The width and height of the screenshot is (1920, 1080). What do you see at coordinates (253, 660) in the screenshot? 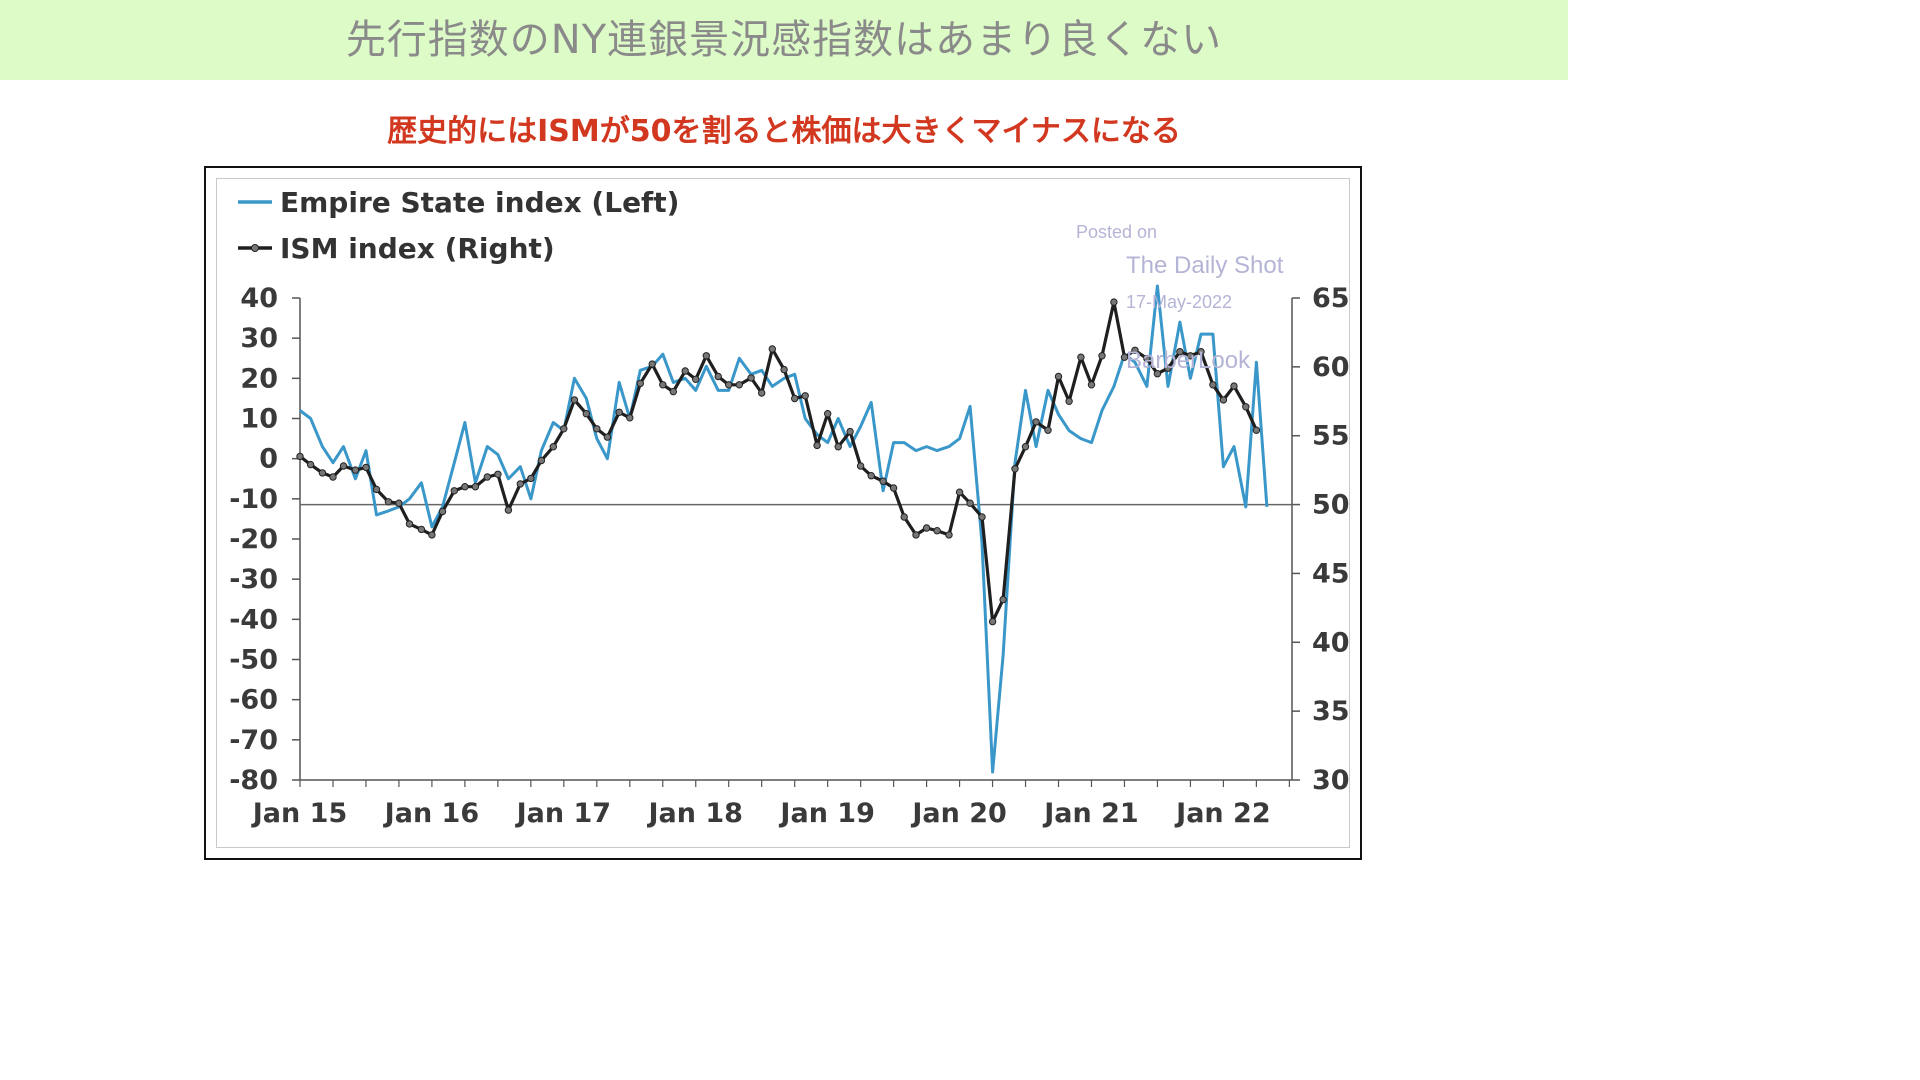
I see `y-left-tick-label: -50` at bounding box center [253, 660].